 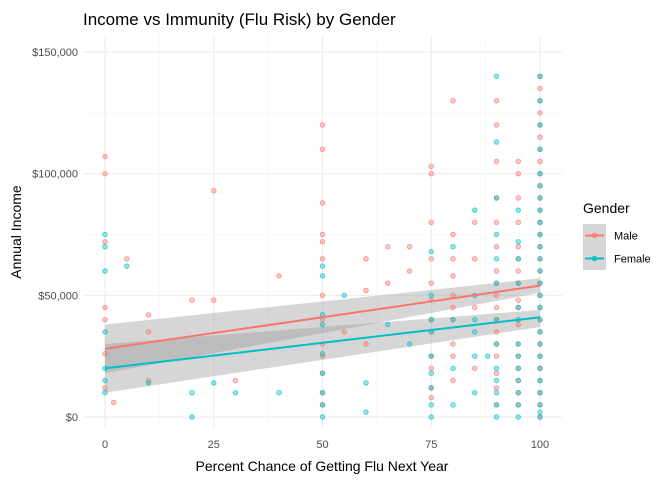 I want to click on legend-label-male: Male, so click(x=626, y=237).